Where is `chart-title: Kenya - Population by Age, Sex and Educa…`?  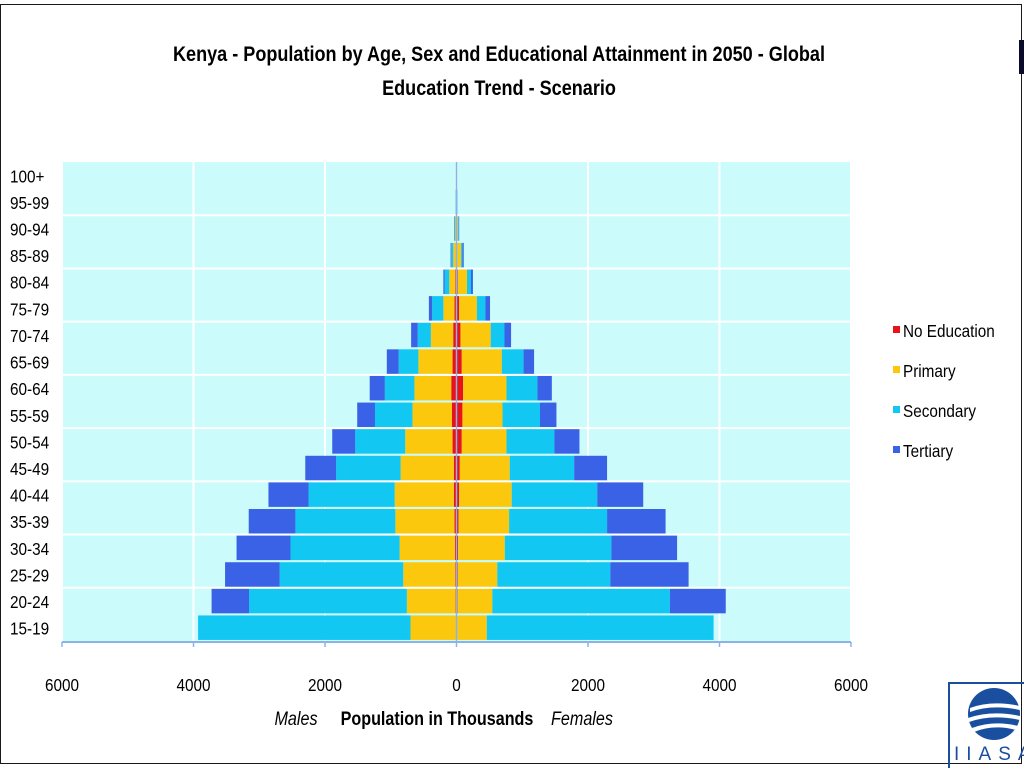 chart-title: Kenya - Population by Age, Sex and Educa… is located at coordinates (499, 71).